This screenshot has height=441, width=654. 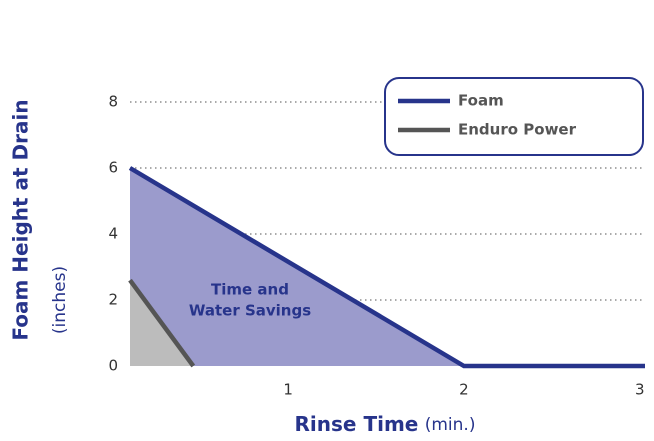 I want to click on x-axis-title: Rinse Time, so click(x=357, y=424).